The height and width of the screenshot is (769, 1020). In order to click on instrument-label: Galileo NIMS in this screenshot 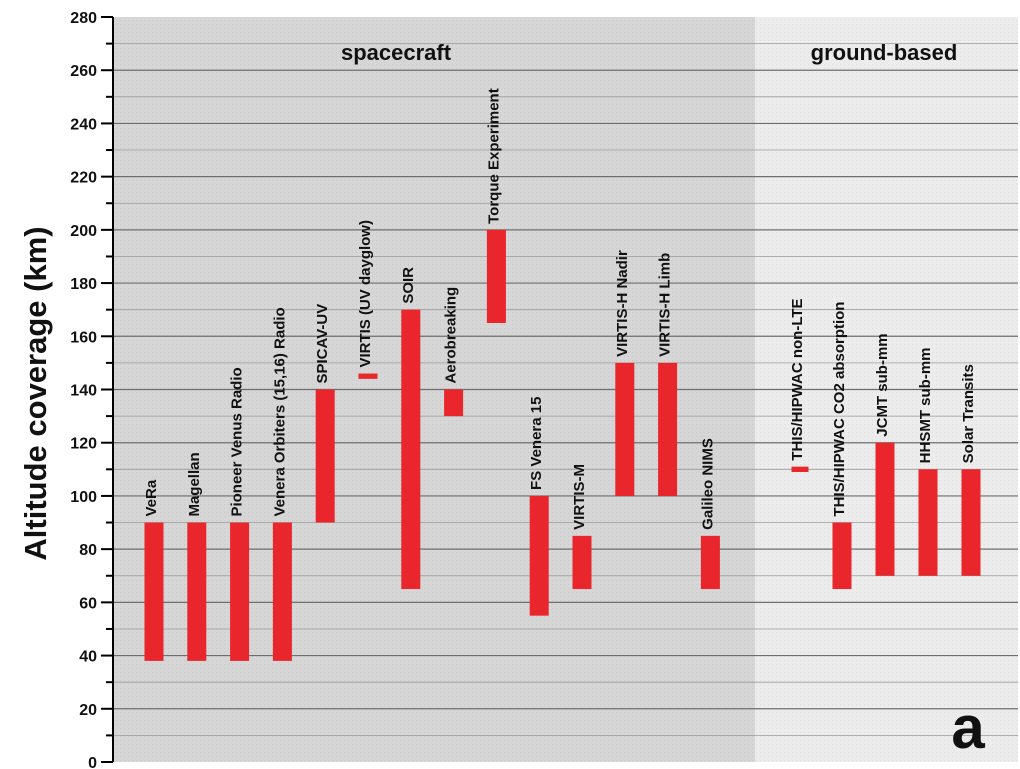, I will do `click(707, 484)`.